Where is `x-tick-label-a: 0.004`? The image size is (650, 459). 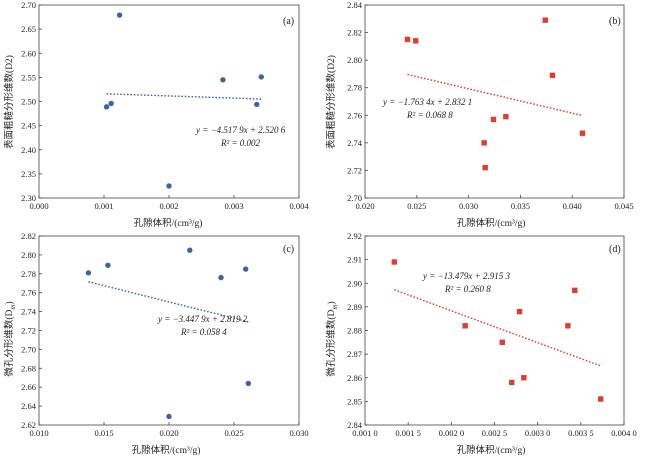 x-tick-label-a: 0.004 is located at coordinates (299, 206).